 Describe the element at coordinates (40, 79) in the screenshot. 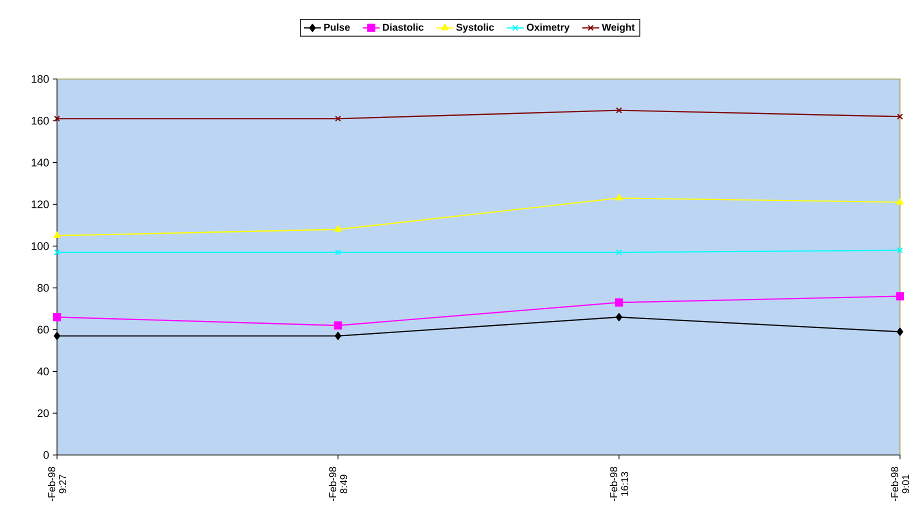

I see `y-tick-label: 180` at that location.